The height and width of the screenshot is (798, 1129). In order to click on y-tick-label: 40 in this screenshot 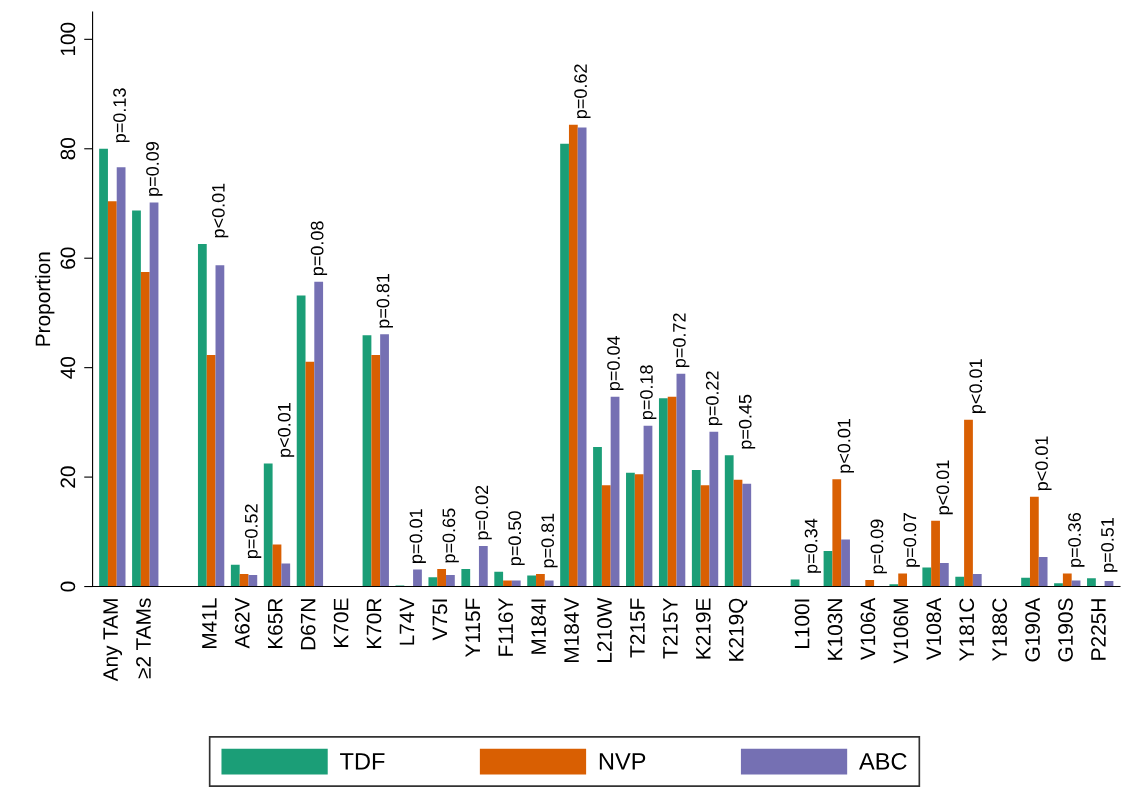, I will do `click(68, 367)`.